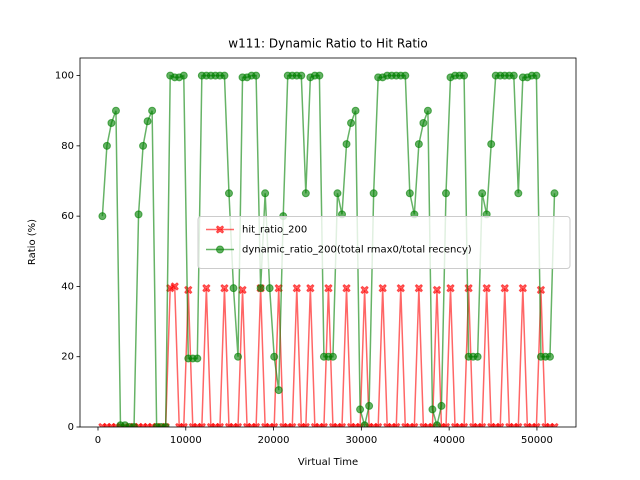 The height and width of the screenshot is (480, 640). I want to click on x-tick-label: 0, so click(98, 440).